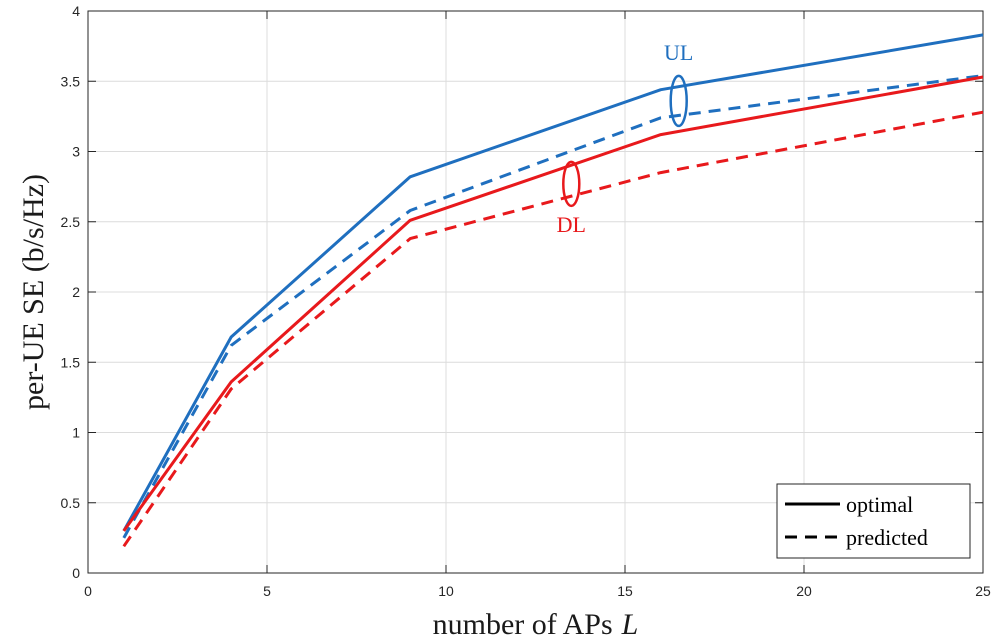  What do you see at coordinates (71, 362) in the screenshot?
I see `y-tick-label: 1.5` at bounding box center [71, 362].